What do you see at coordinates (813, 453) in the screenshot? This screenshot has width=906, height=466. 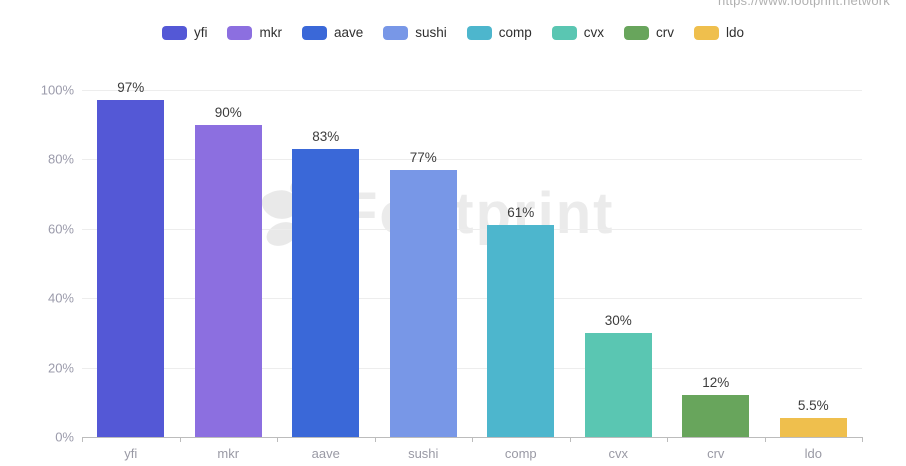 I see `x-axis-category-label-ldo: ldo` at bounding box center [813, 453].